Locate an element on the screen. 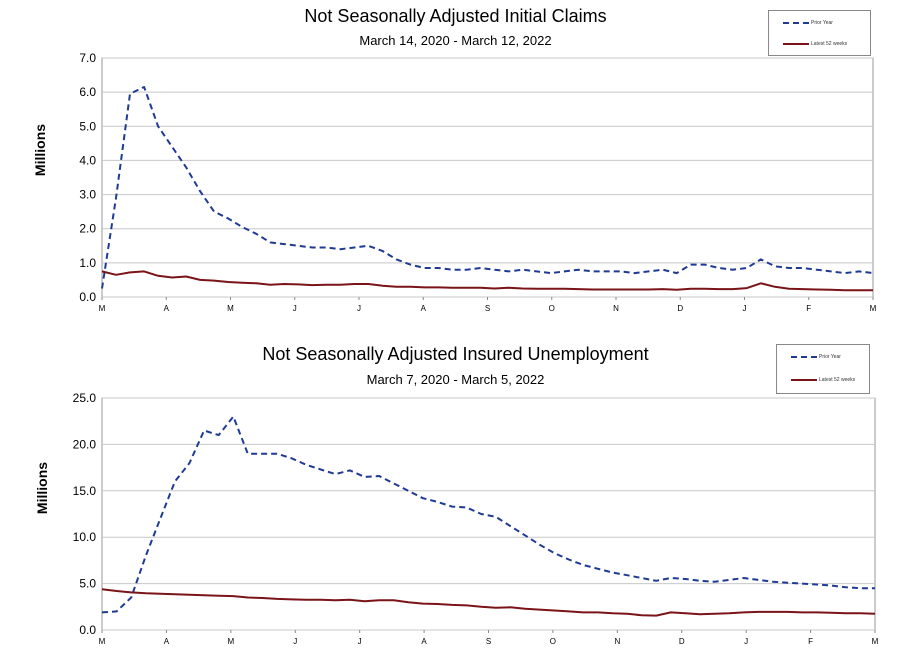 This screenshot has height=667, width=911. chart-2-x-tick-label: N is located at coordinates (617, 641).